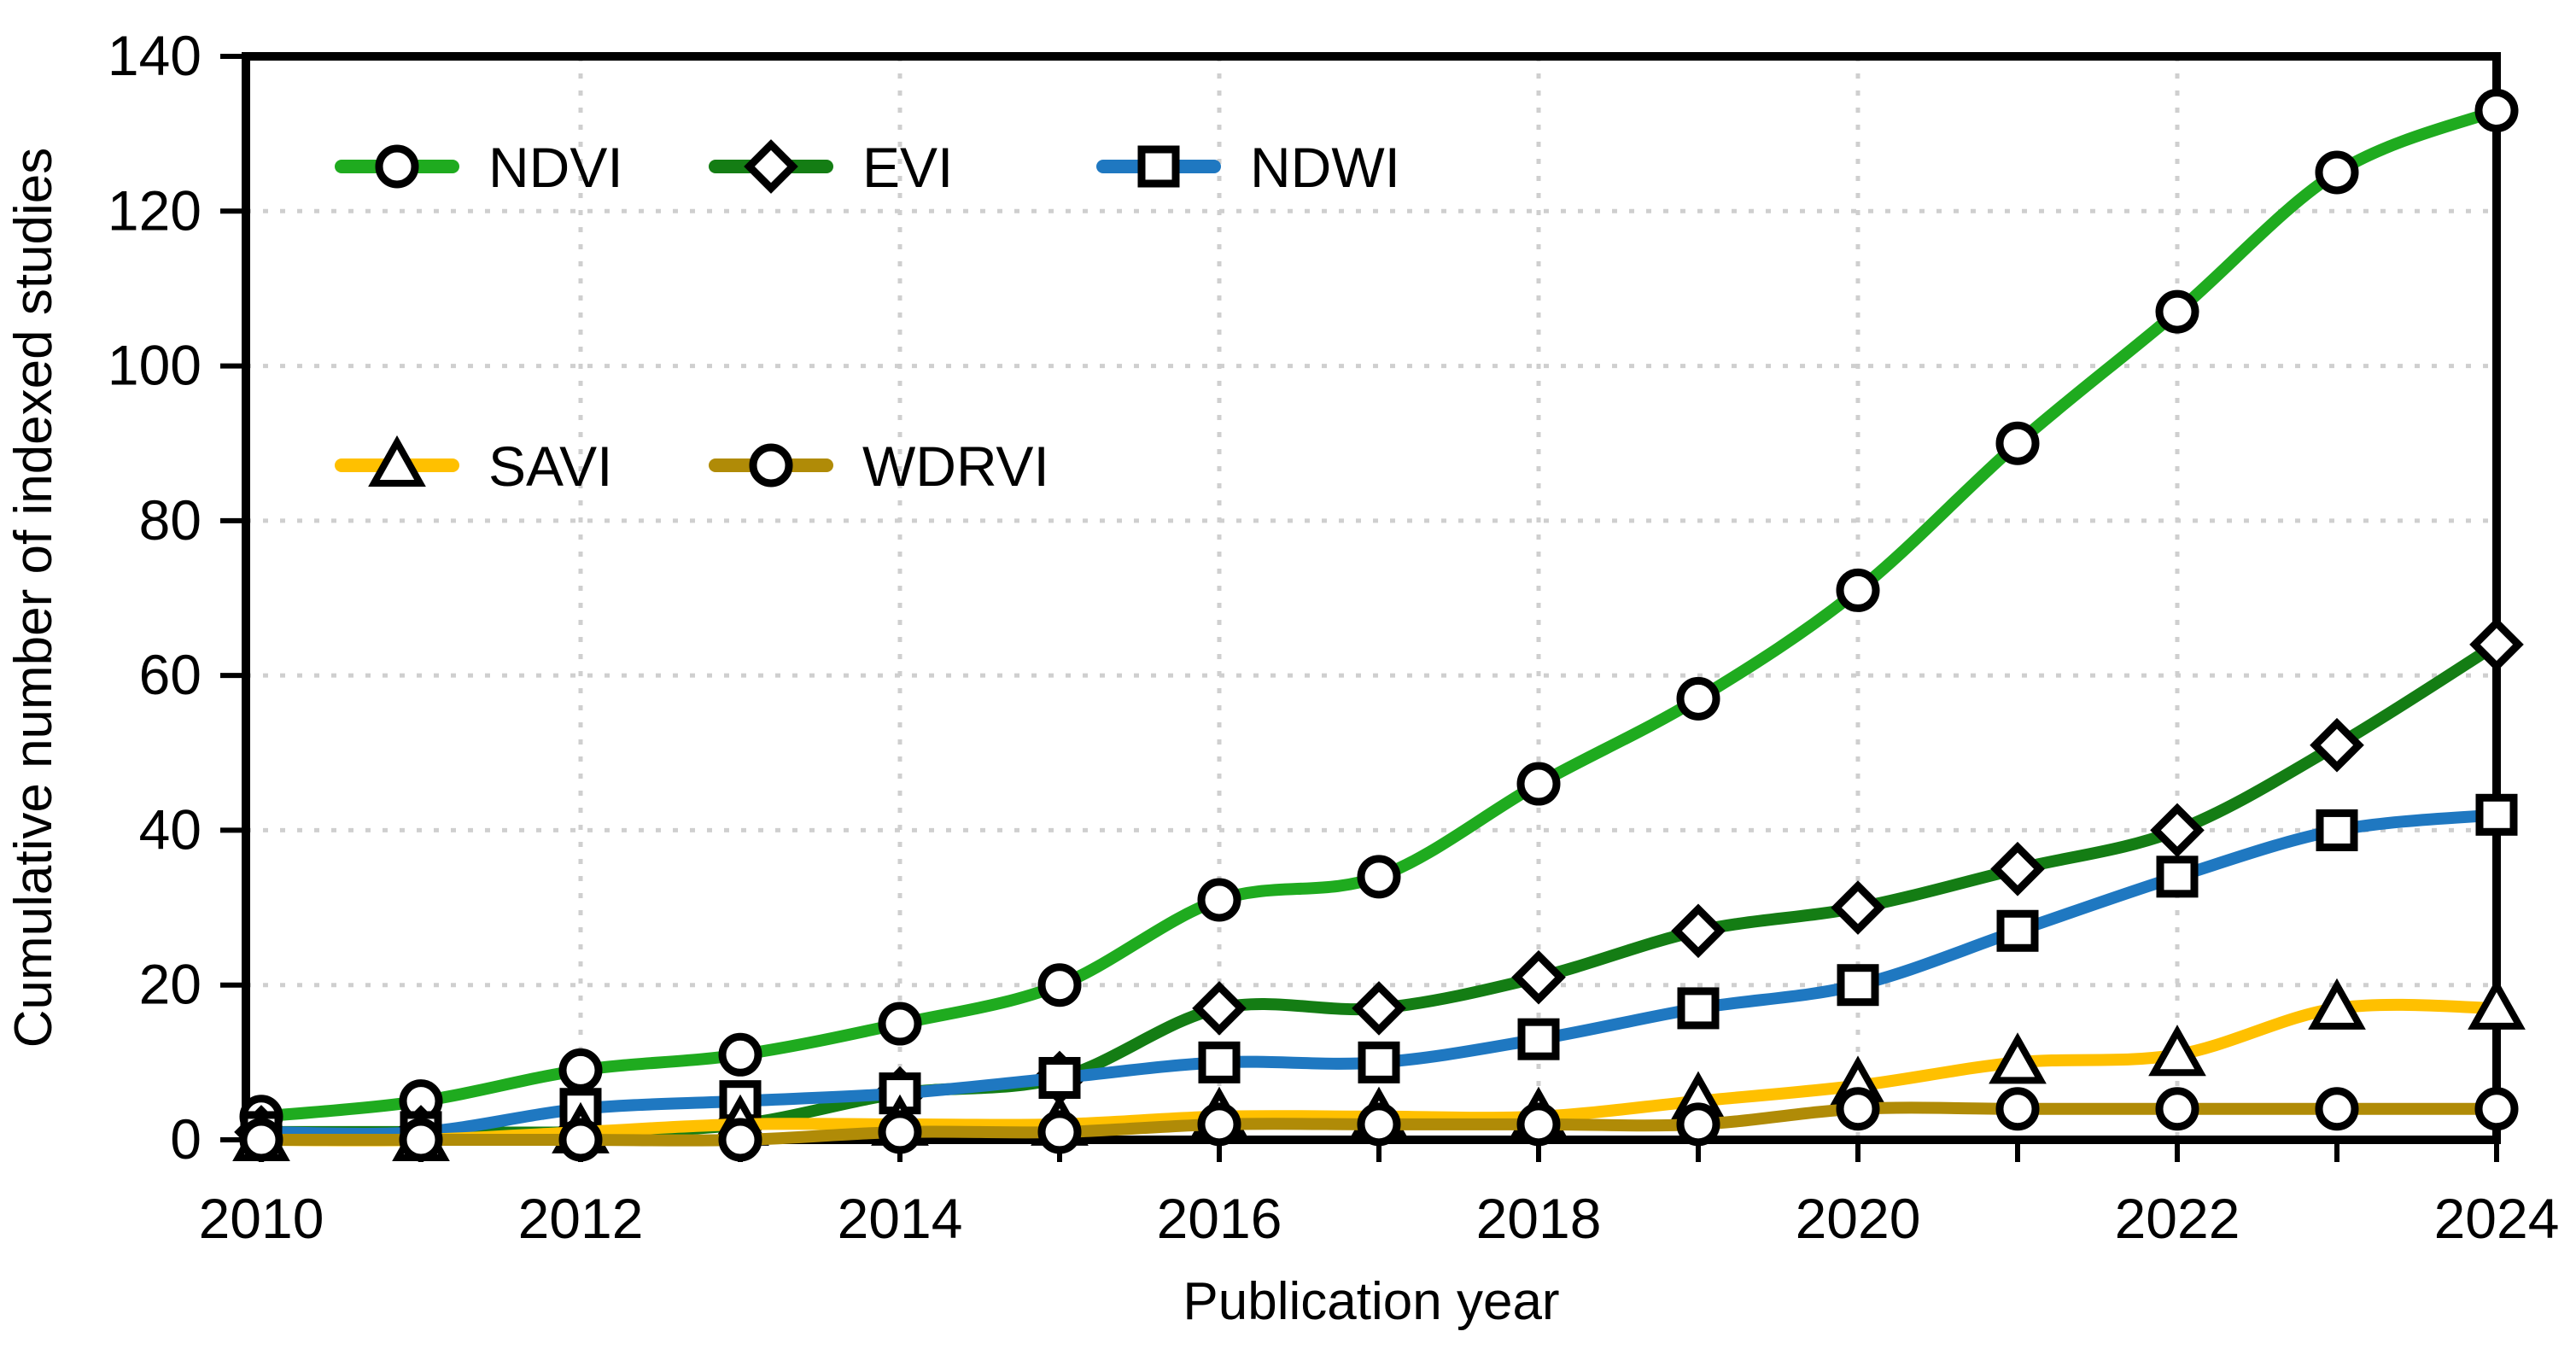 This screenshot has height=1349, width=2576. What do you see at coordinates (397, 167) in the screenshot?
I see `legend-marker-NDVI` at bounding box center [397, 167].